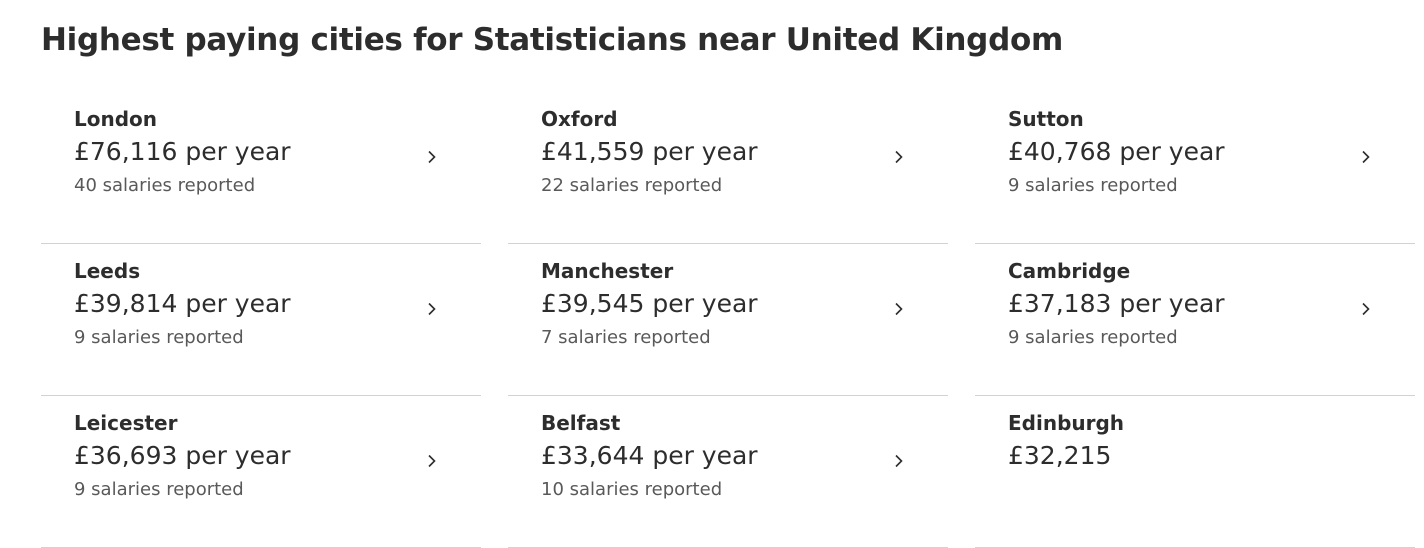 This screenshot has height=548, width=1424. Describe the element at coordinates (1069, 271) in the screenshot. I see `city-name: Cambridge` at that location.